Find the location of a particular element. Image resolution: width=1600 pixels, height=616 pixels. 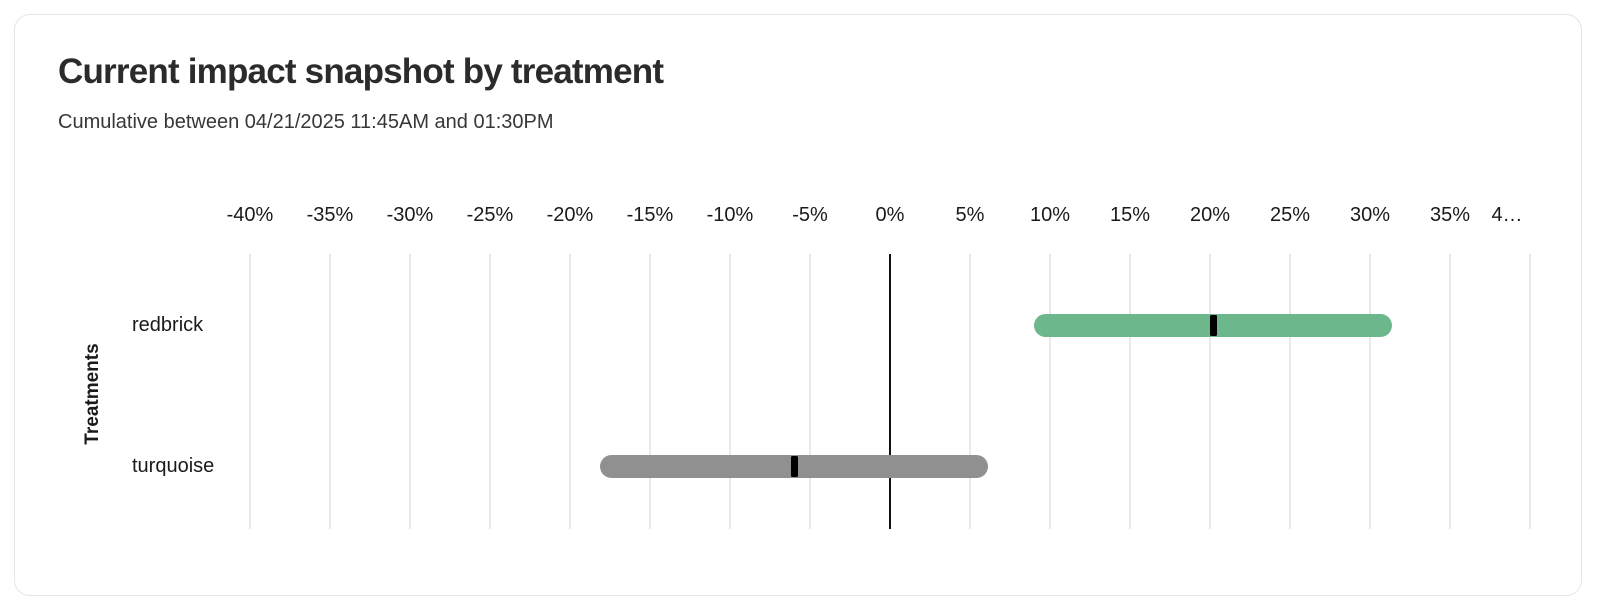

x-tick-label: -10% is located at coordinates (730, 215).